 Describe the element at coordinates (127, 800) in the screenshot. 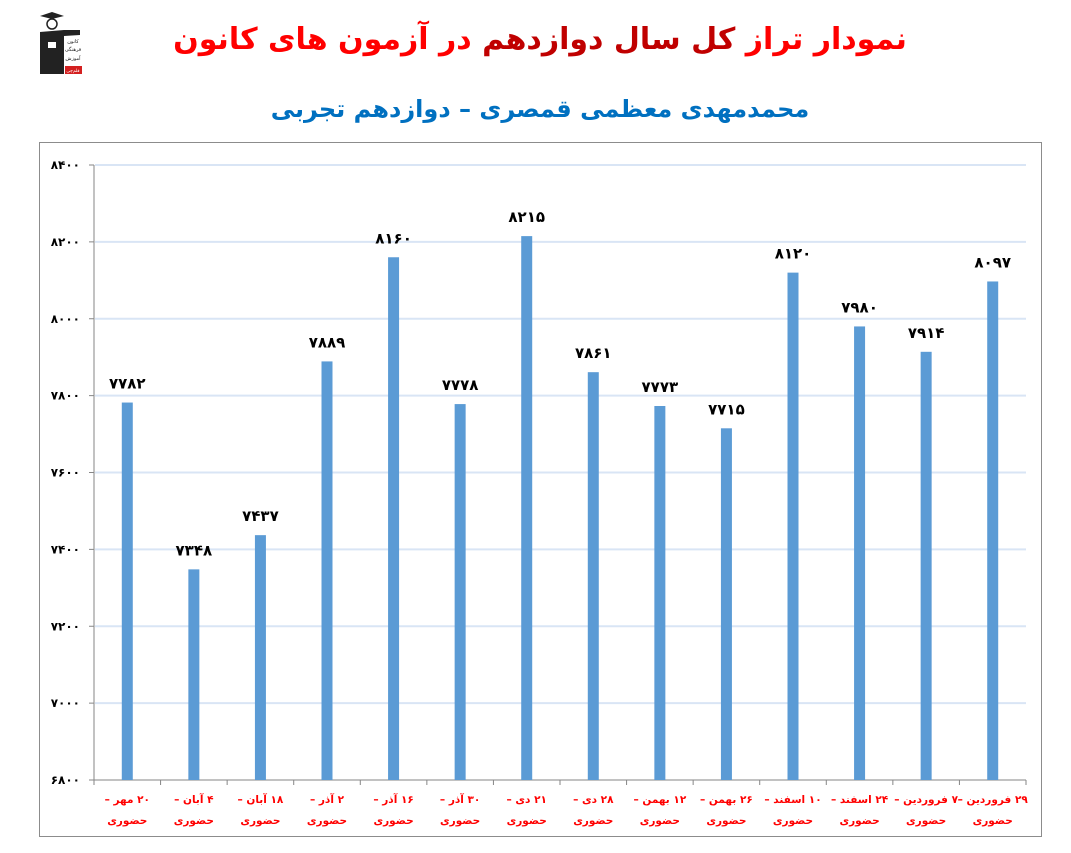

I see `x-category-label: ۲۰ مهر –` at that location.